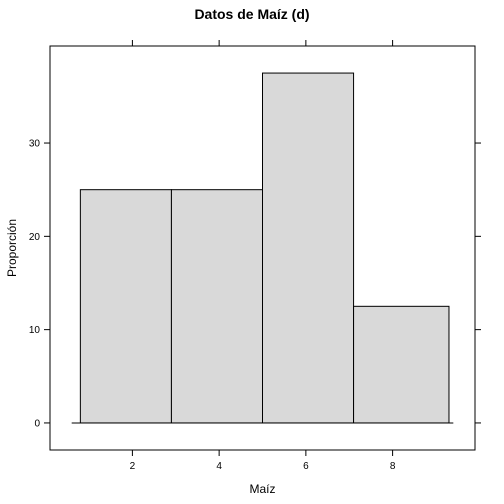 The image size is (504, 504). What do you see at coordinates (262, 489) in the screenshot?
I see `x-axis-label: Maíz` at bounding box center [262, 489].